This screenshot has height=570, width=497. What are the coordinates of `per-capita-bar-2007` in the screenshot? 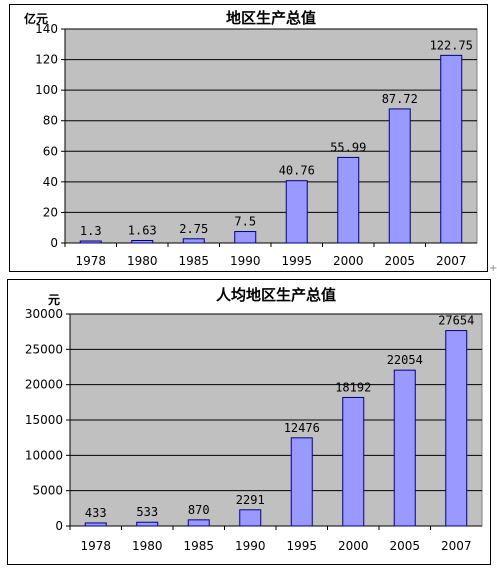 It's located at (456, 428).